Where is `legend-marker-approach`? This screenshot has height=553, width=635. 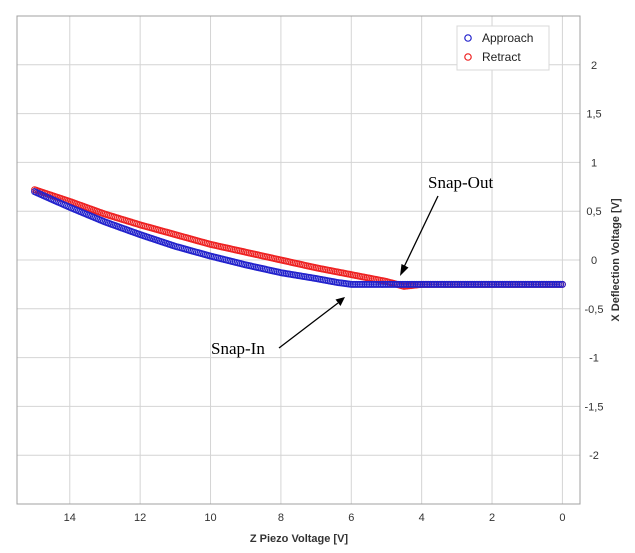 legend-marker-approach is located at coordinates (468, 38).